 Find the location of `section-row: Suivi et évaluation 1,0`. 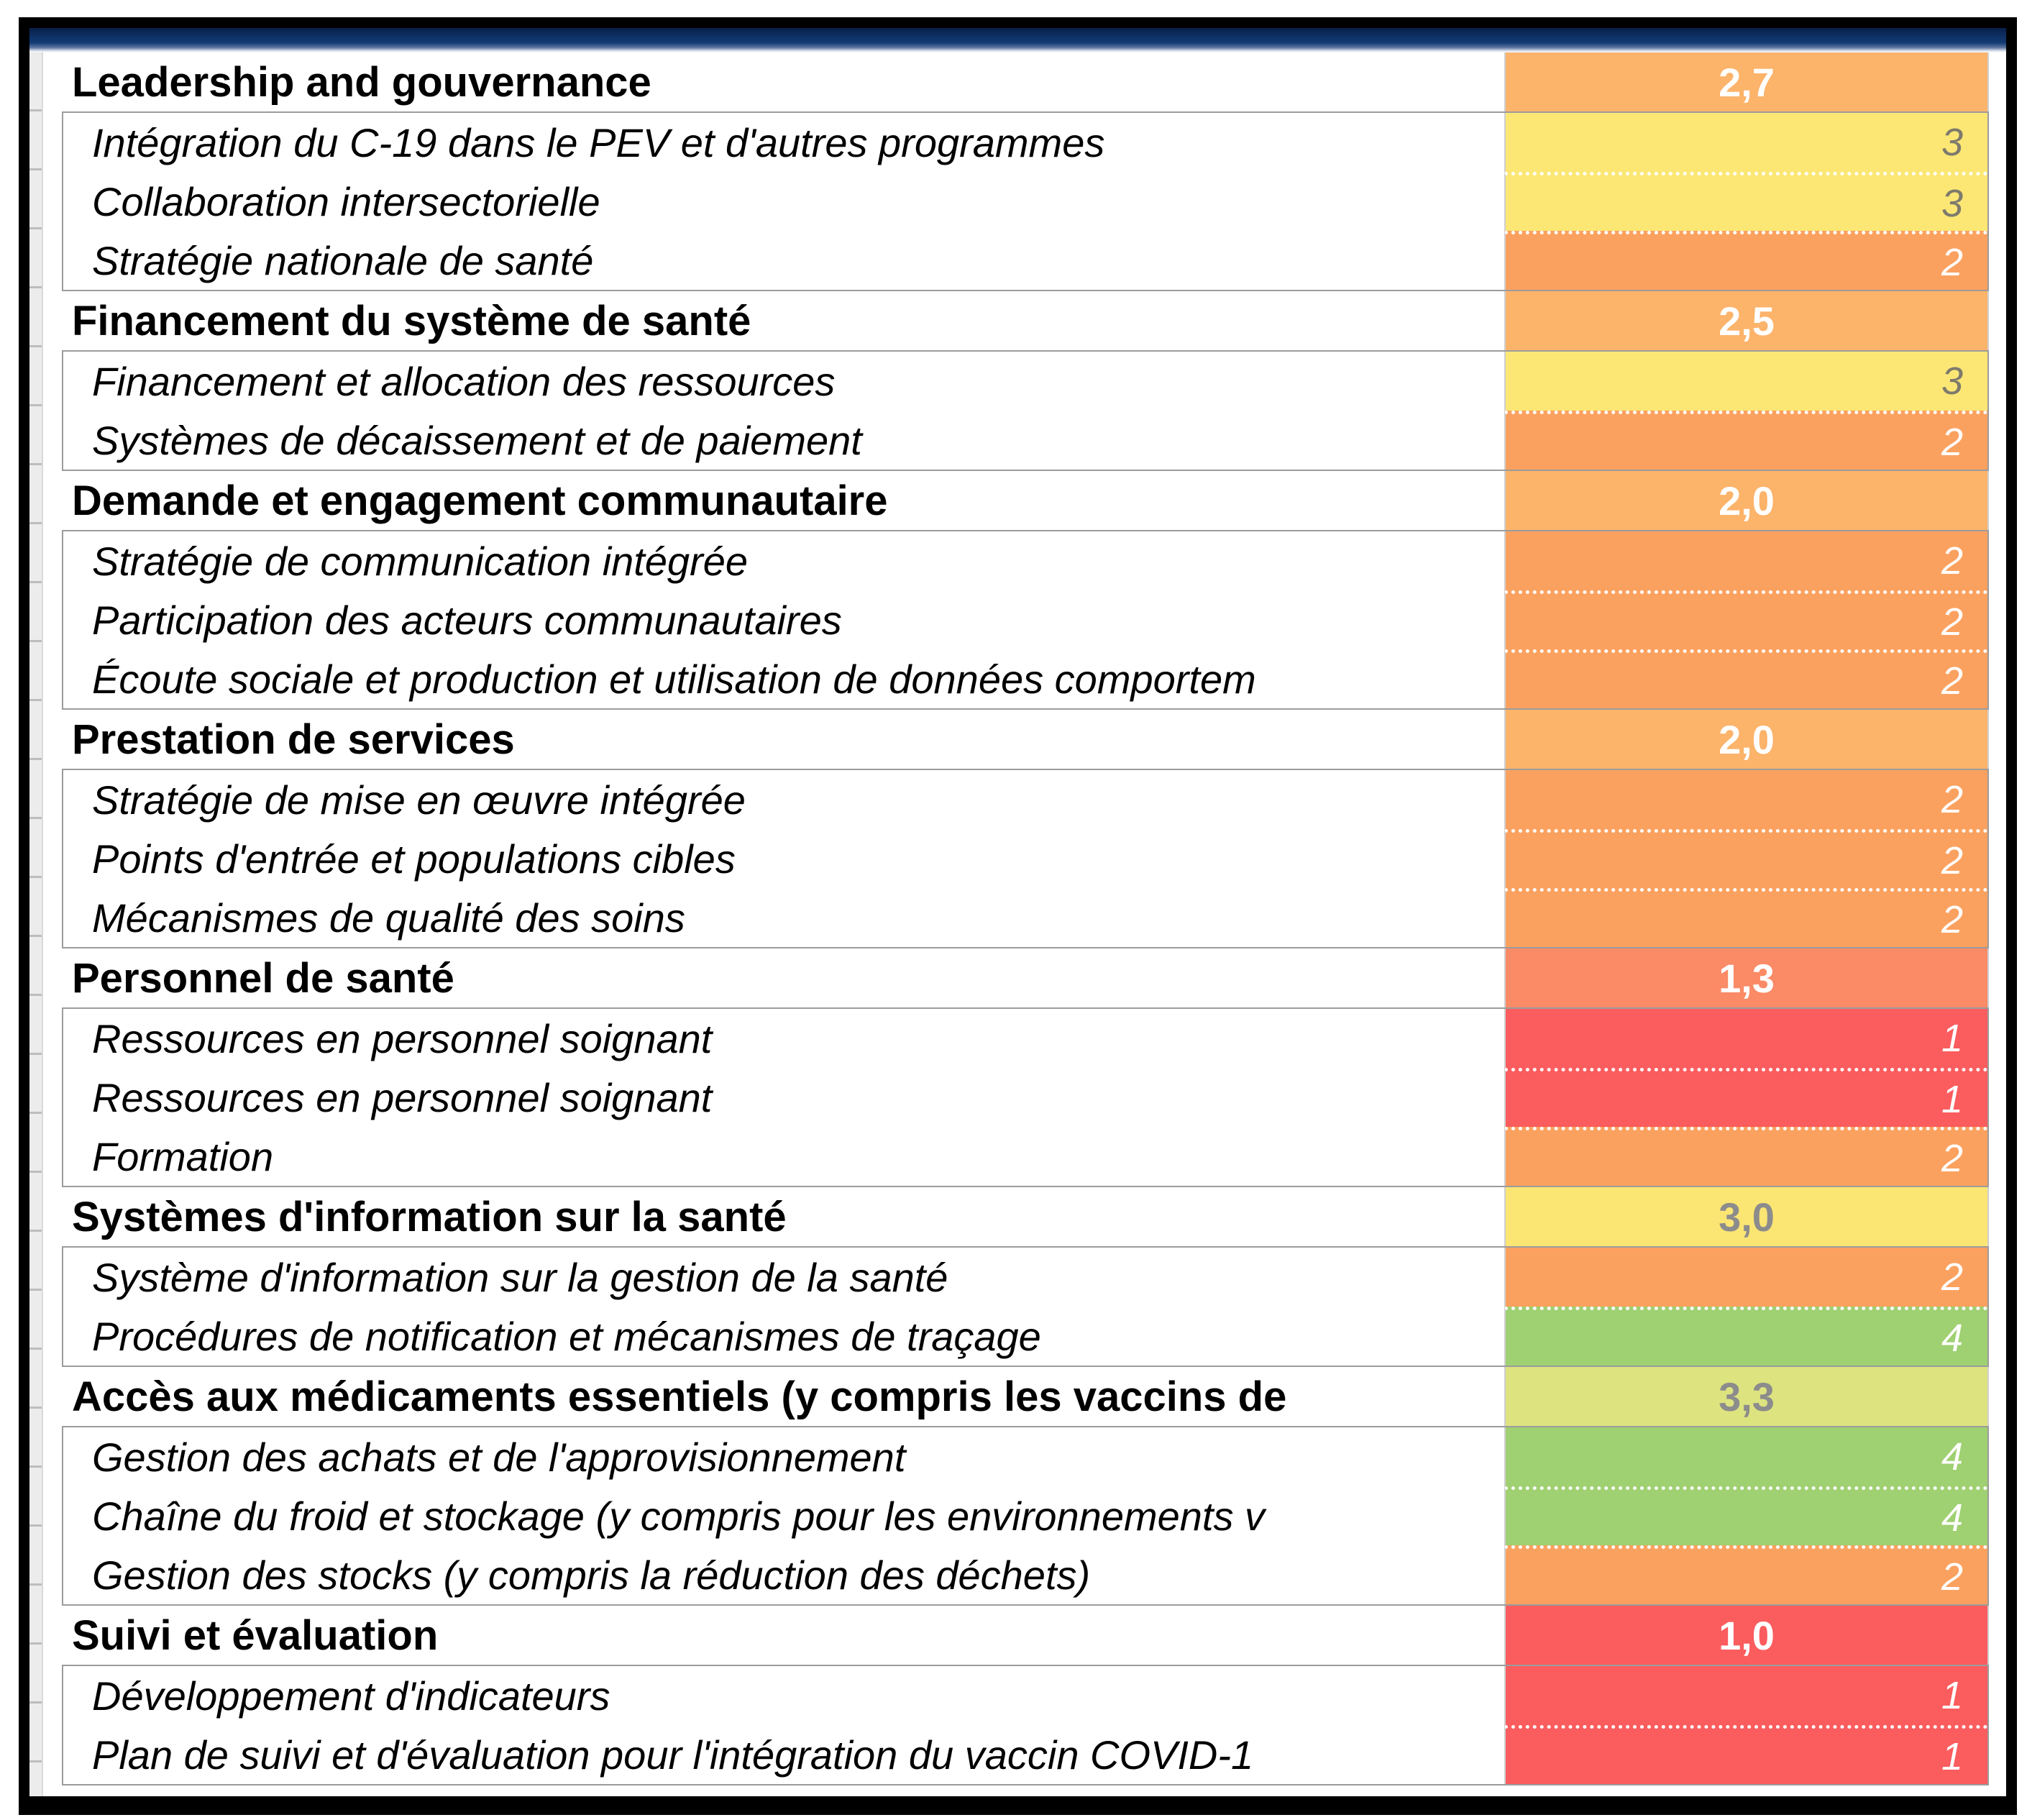

section-row: Suivi et évaluation 1,0 is located at coordinates (1016, 1635).